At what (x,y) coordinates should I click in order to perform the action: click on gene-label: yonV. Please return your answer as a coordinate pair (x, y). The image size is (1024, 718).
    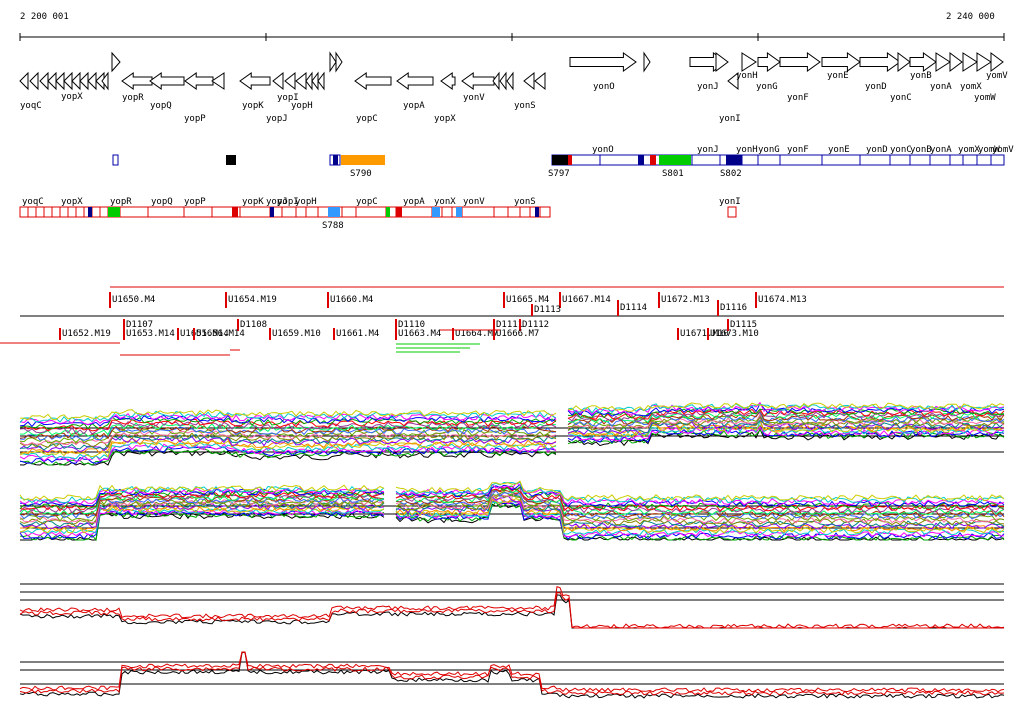
    Looking at the image, I should click on (474, 98).